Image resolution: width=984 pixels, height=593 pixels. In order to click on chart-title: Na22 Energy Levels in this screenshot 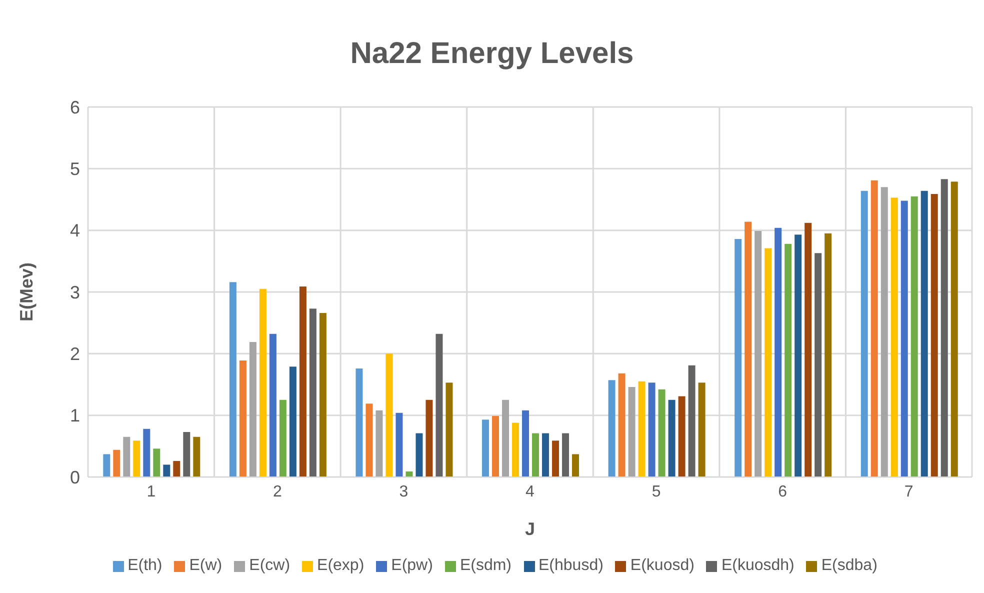, I will do `click(492, 53)`.